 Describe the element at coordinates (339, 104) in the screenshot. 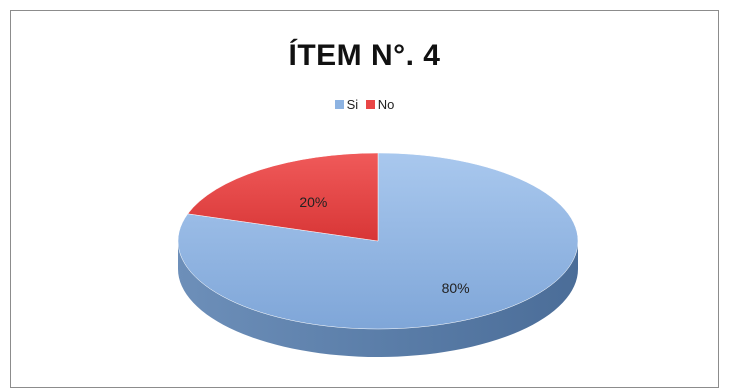

I see `legend-swatch-si` at that location.